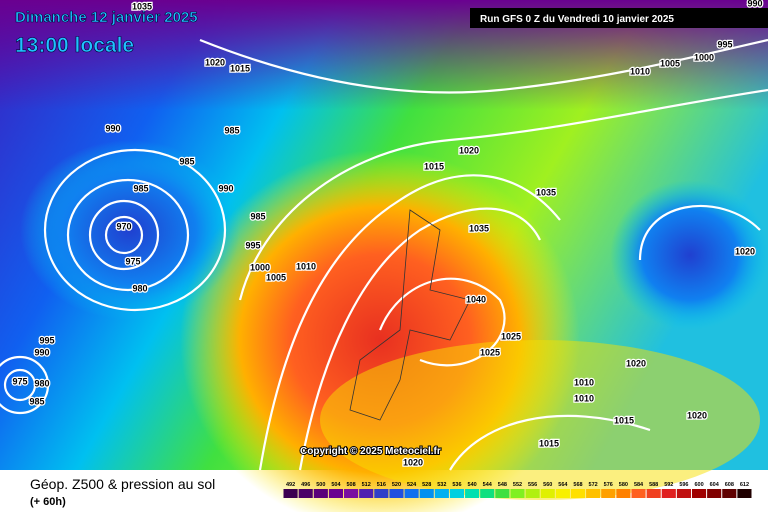  What do you see at coordinates (577, 19) in the screenshot?
I see `run: Run GFS 0 Z du Vendredi 10 janvier 2025` at bounding box center [577, 19].